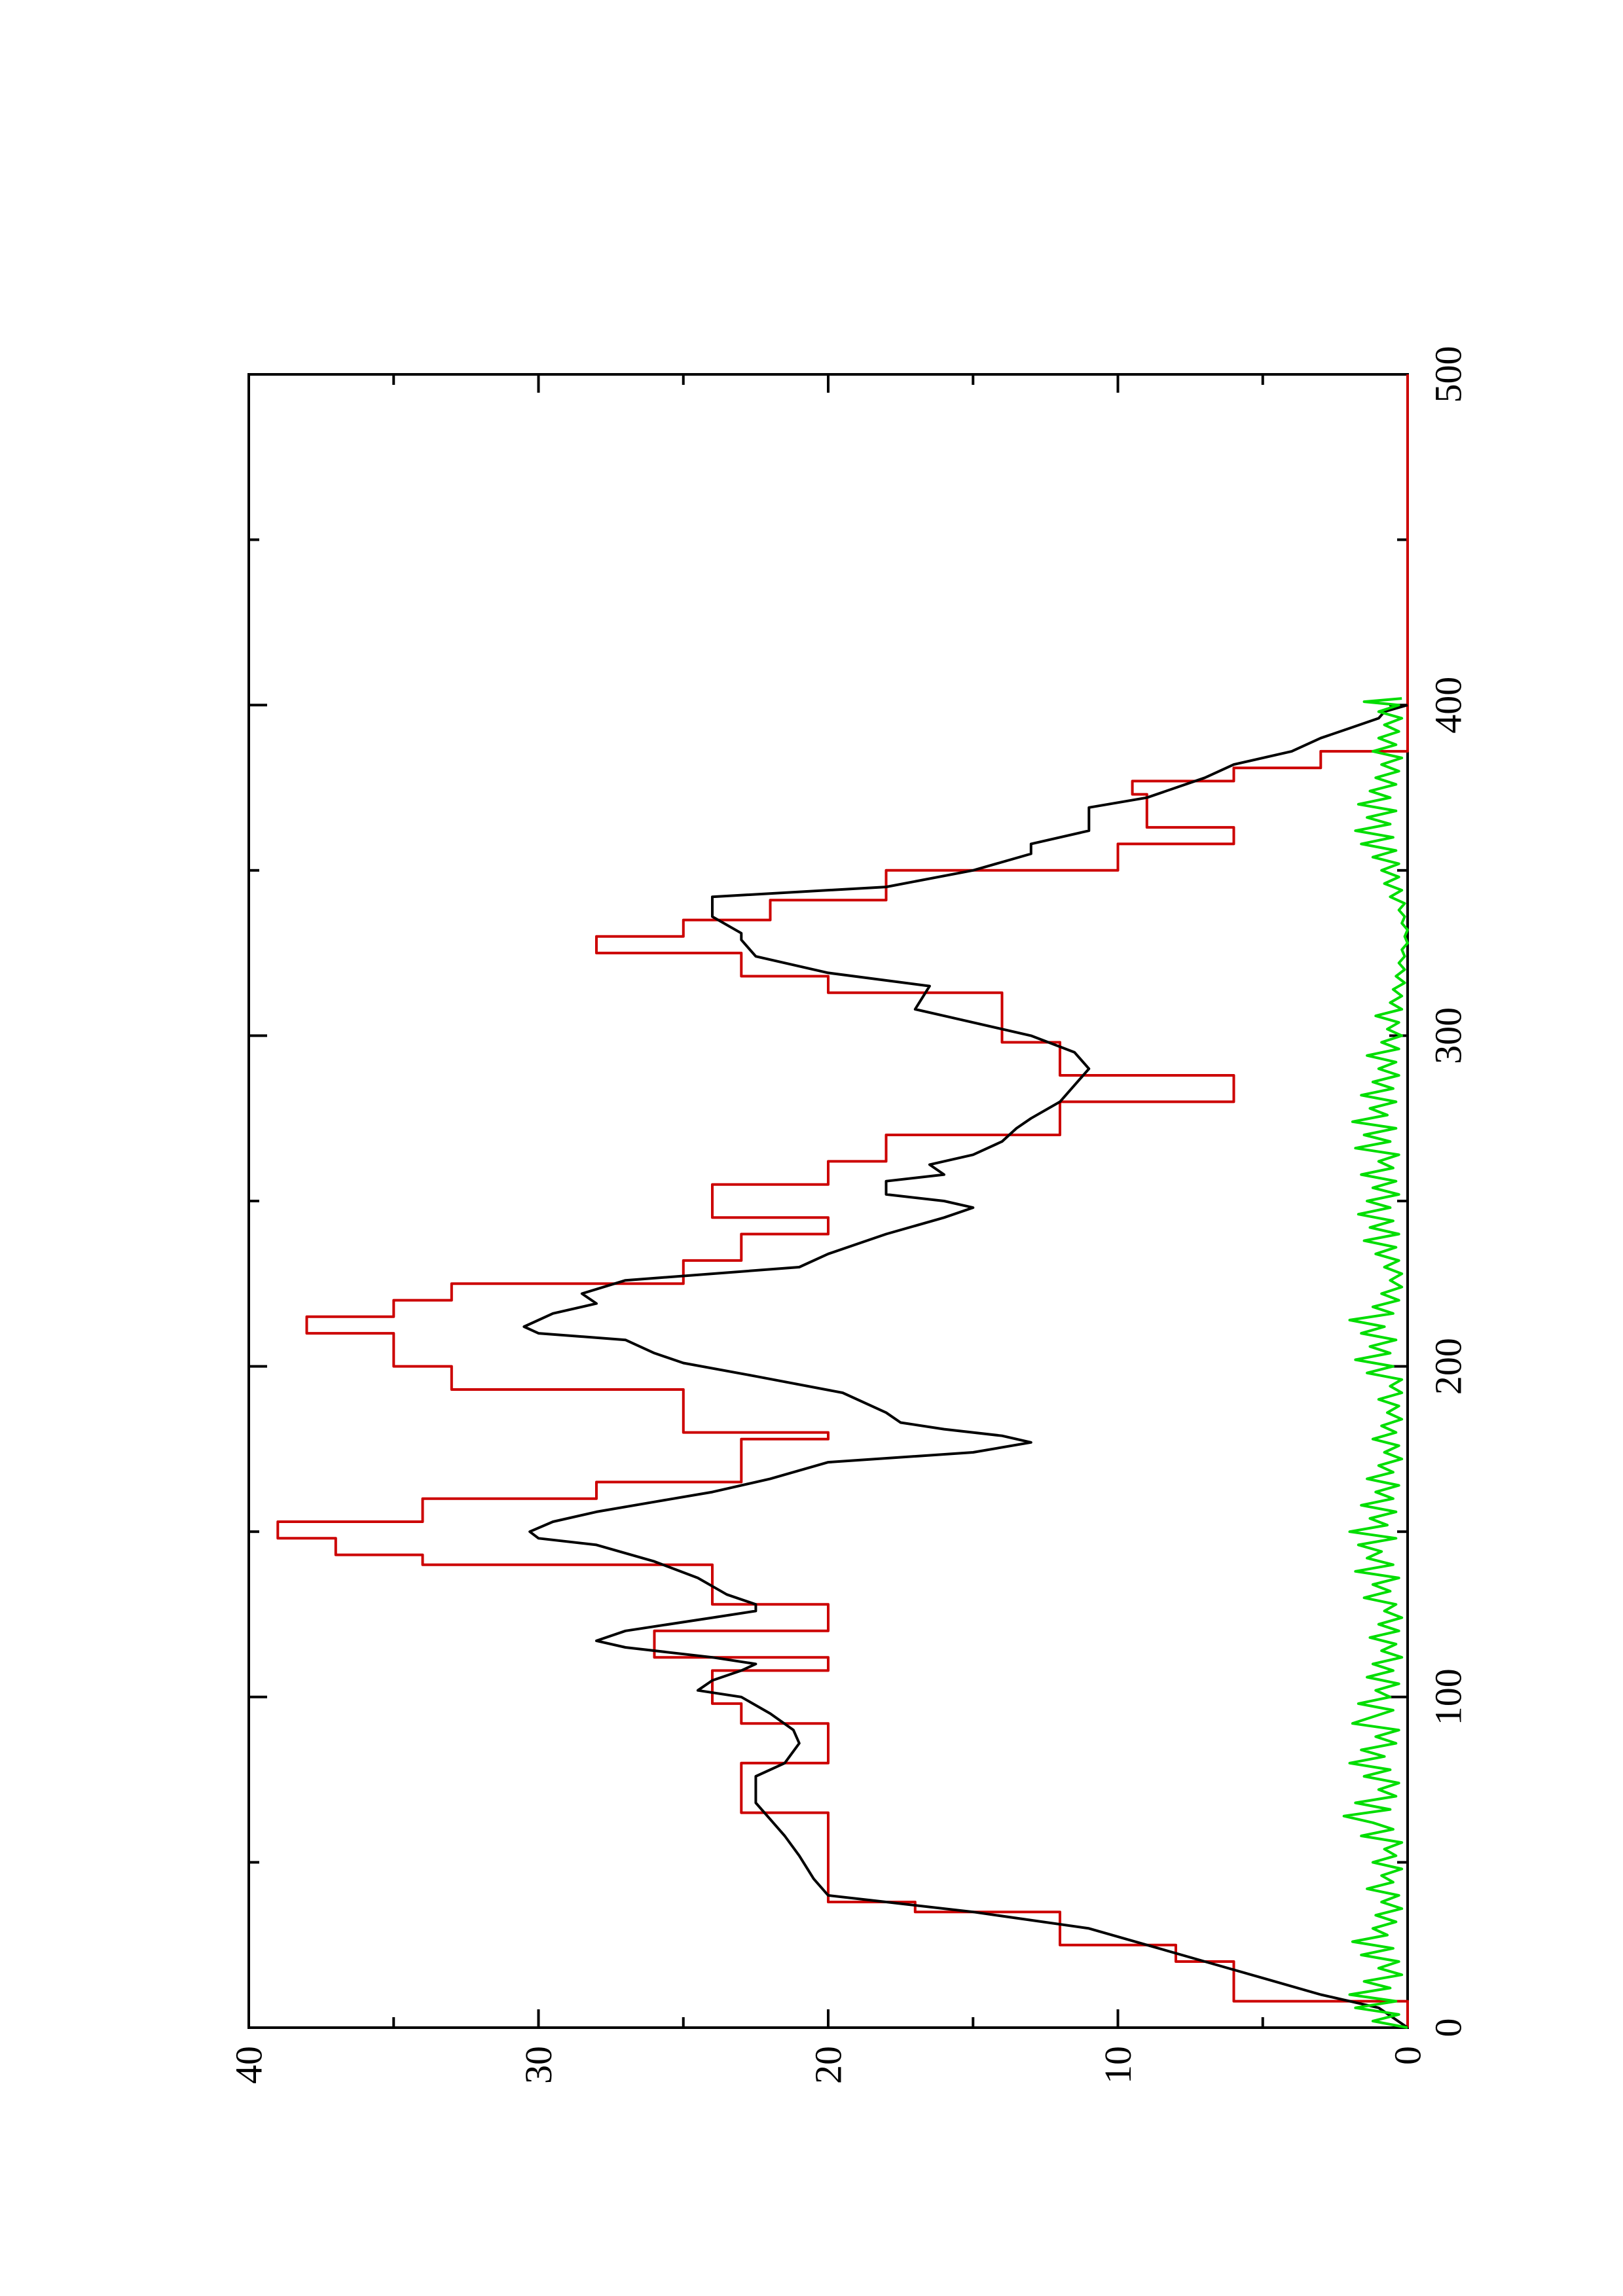 The width and height of the screenshot is (1623, 2296). What do you see at coordinates (1448, 374) in the screenshot?
I see `x-tick-label: 500` at bounding box center [1448, 374].